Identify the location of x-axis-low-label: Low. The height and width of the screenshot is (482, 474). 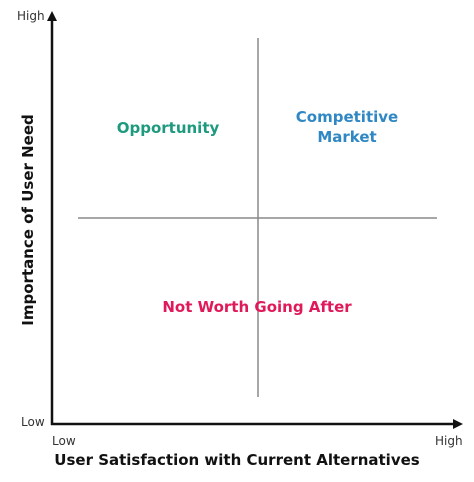
(64, 441).